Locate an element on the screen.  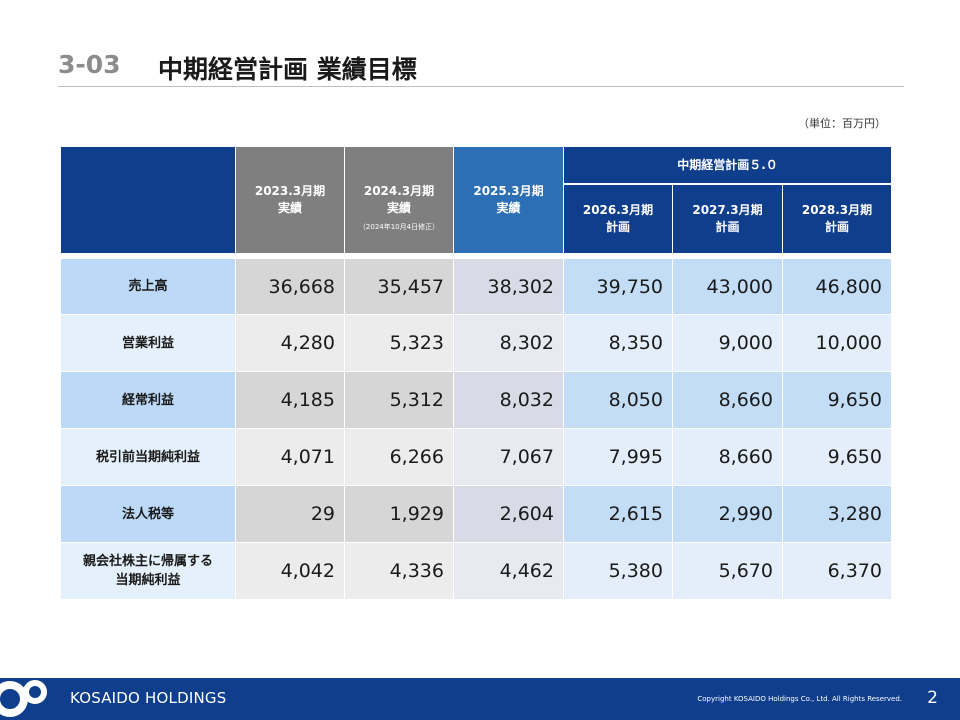
table-cell: 4,280 is located at coordinates (290, 343).